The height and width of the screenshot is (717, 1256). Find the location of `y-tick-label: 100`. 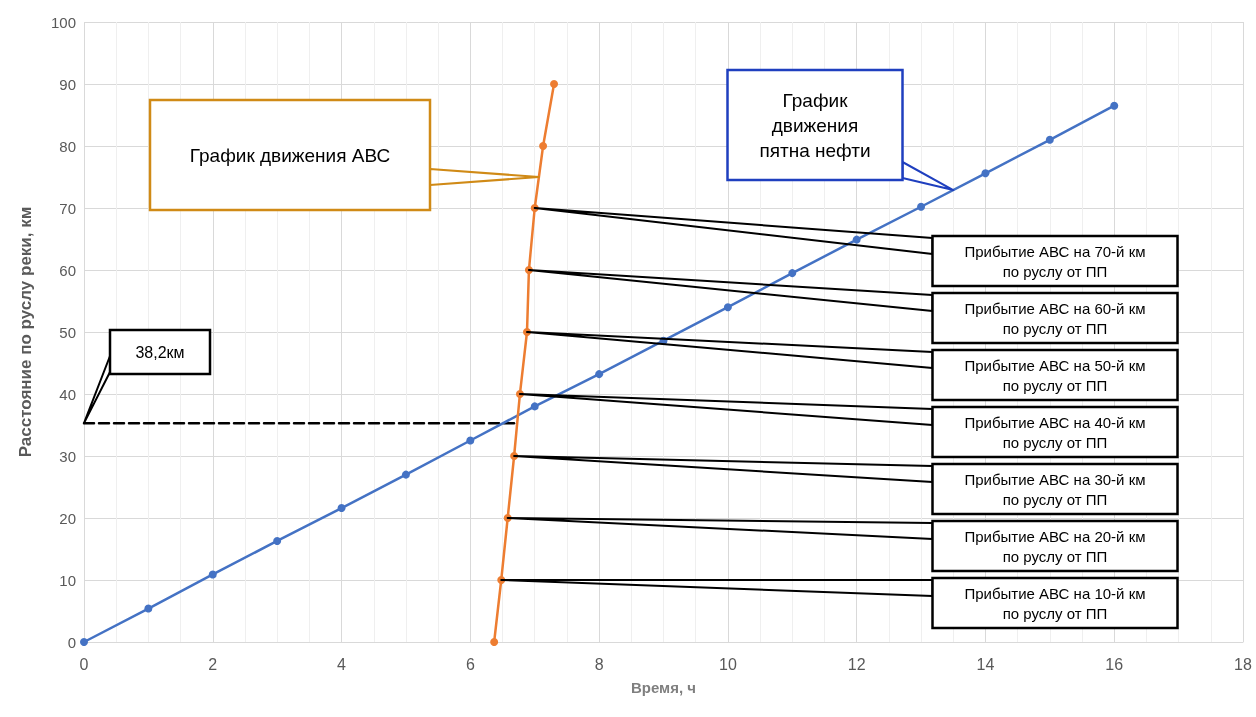

y-tick-label: 100 is located at coordinates (63, 22).